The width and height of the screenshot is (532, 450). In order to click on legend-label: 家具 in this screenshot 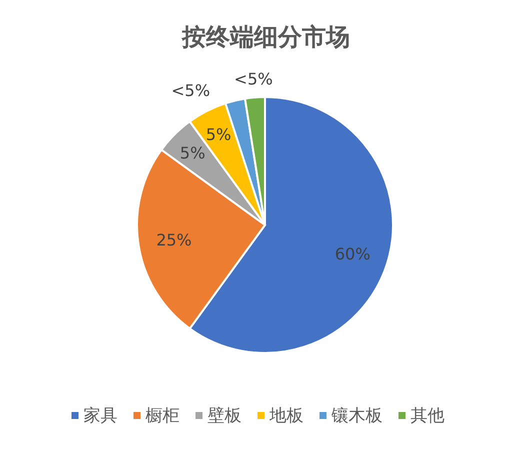, I will do `click(101, 416)`.